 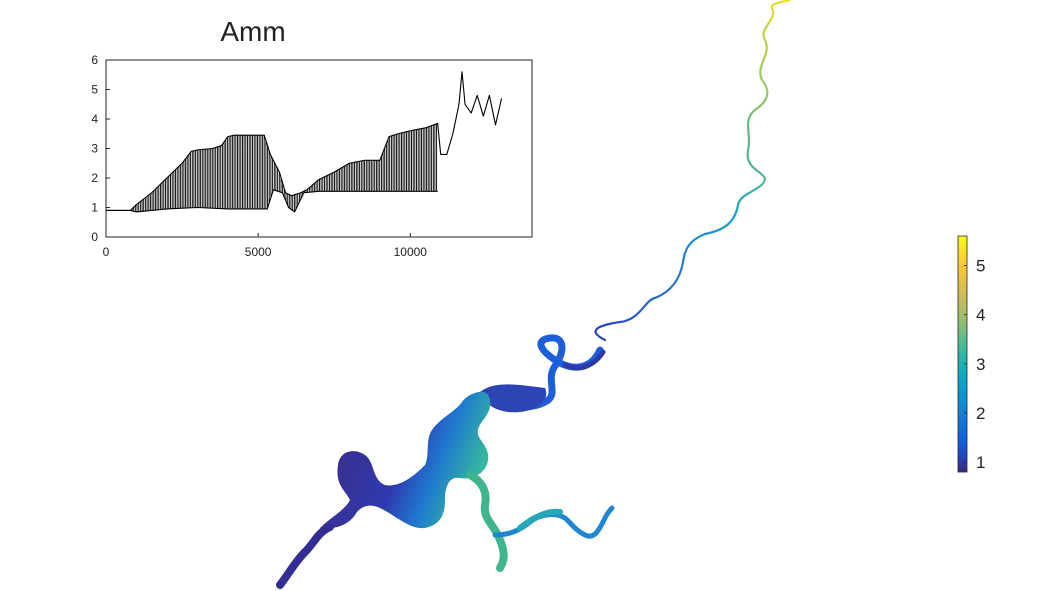 I want to click on colorbar-tick-label: 2, so click(x=980, y=413).